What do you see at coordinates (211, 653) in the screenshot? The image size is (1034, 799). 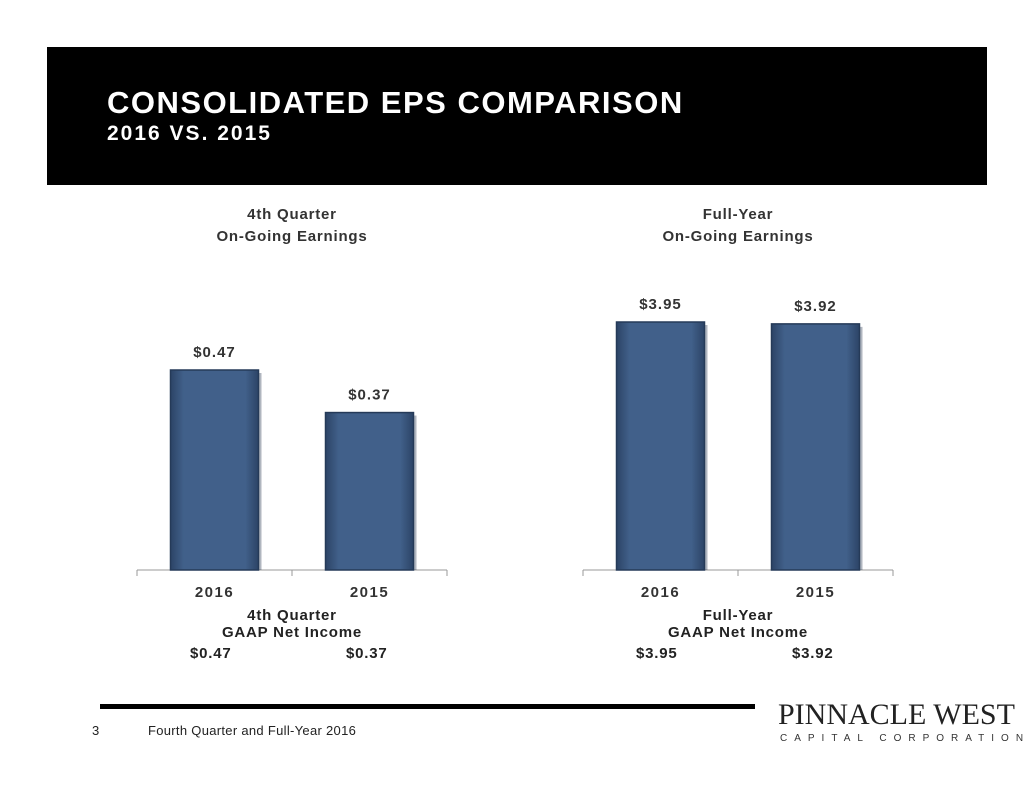 I see `gaap-value-quarter-2016: $0.47` at bounding box center [211, 653].